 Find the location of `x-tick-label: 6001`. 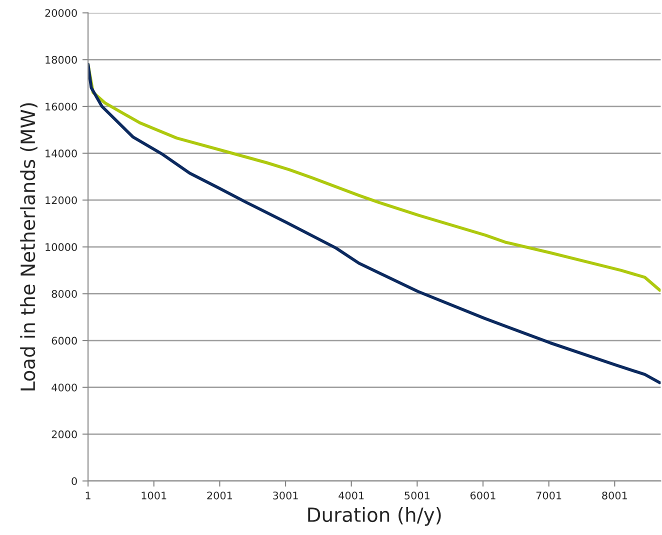

x-tick-label: 6001 is located at coordinates (483, 496).